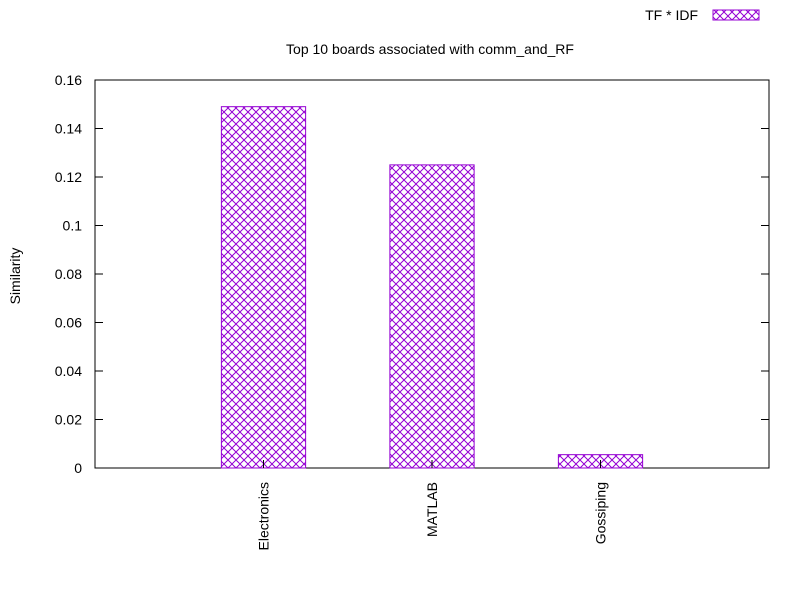 This screenshot has height=600, width=800. I want to click on y-tick-label: 0.16, so click(68, 80).